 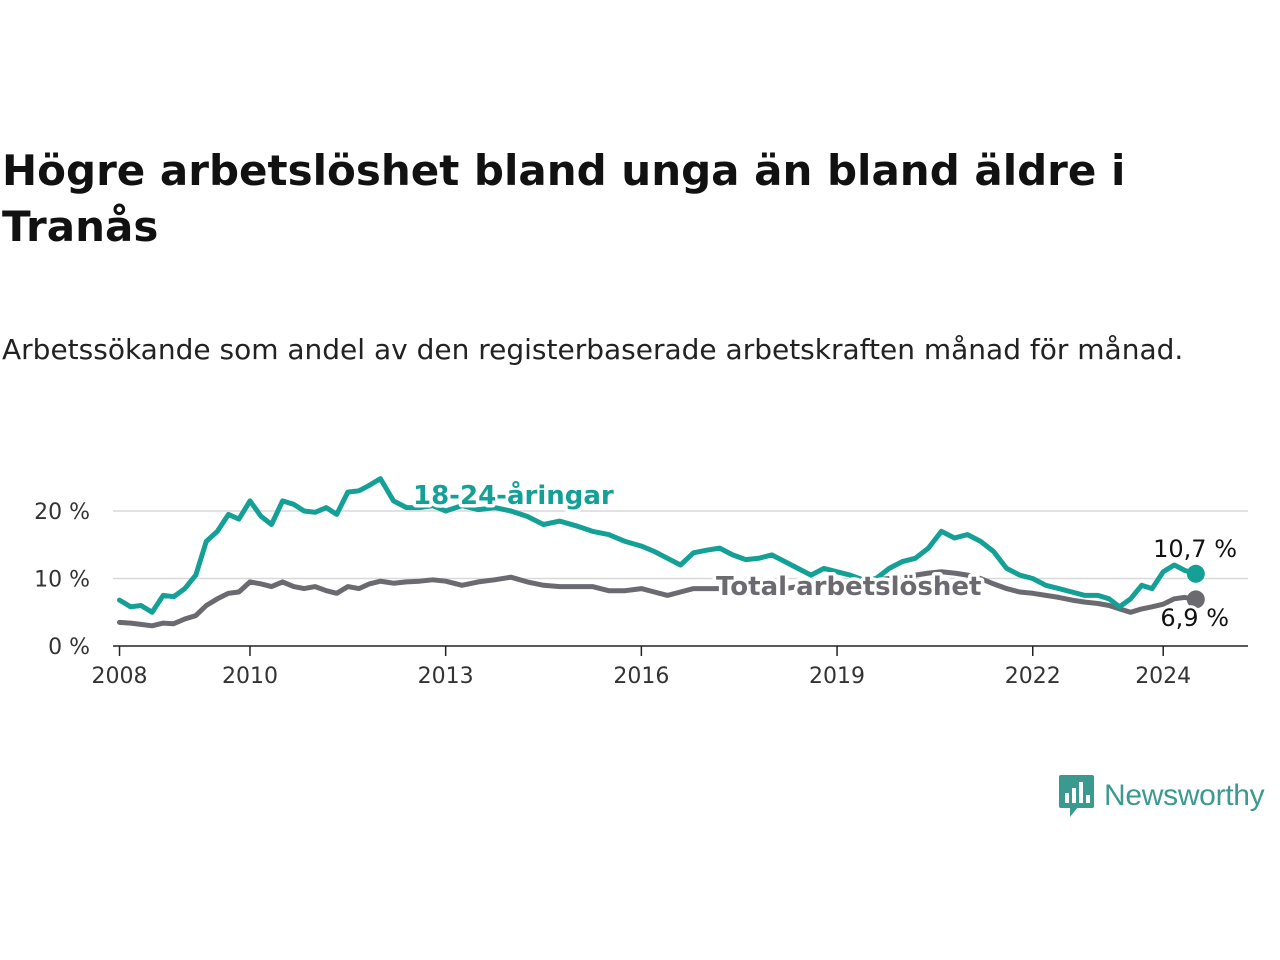 I want to click on series-line-total, so click(x=658, y=599).